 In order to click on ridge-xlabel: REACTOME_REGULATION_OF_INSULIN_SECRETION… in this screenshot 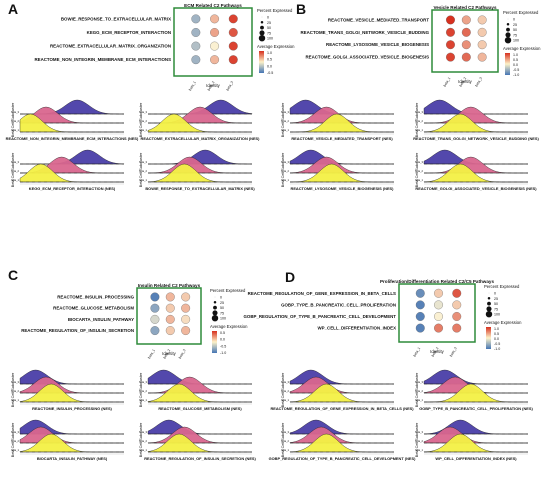, I will do `click(200, 458)`.